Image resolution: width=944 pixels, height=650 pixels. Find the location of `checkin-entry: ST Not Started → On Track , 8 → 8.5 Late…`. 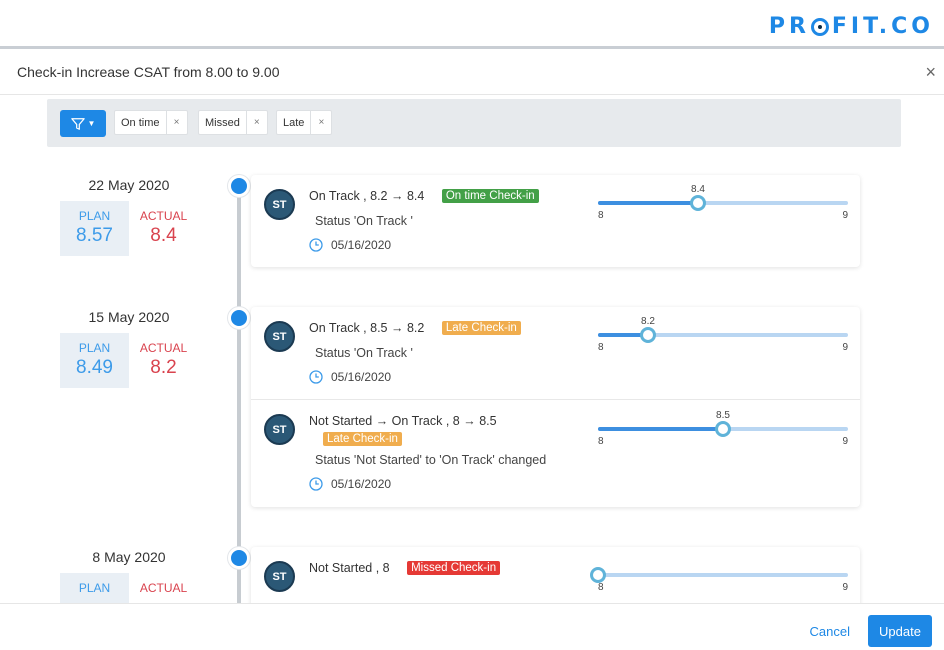

checkin-entry: ST Not Started → On Track , 8 → 8.5 Late… is located at coordinates (555, 453).